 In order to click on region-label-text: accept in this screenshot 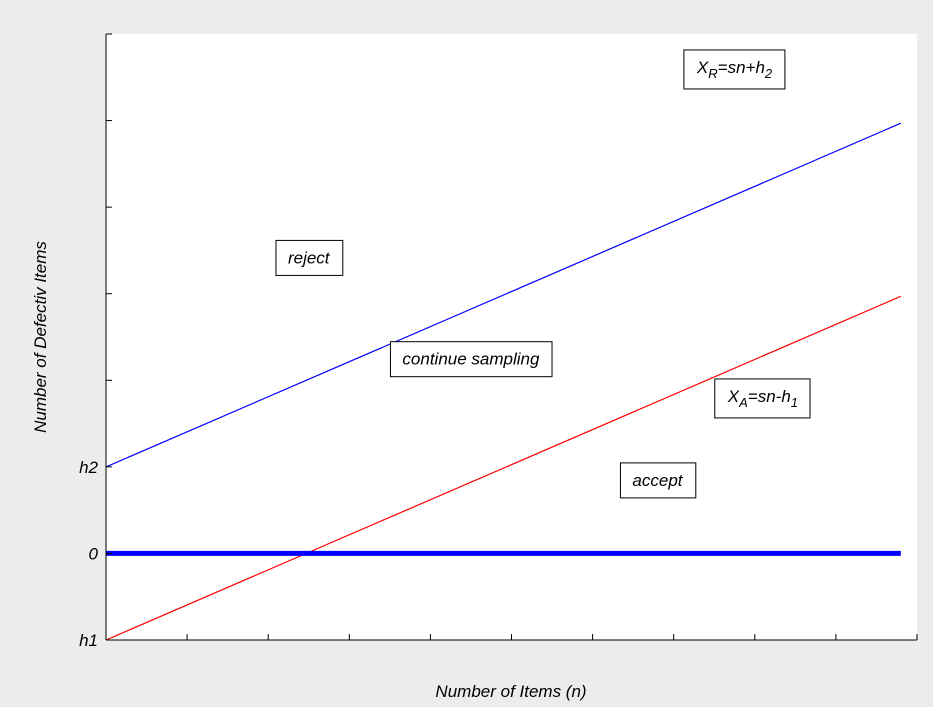, I will do `click(657, 480)`.